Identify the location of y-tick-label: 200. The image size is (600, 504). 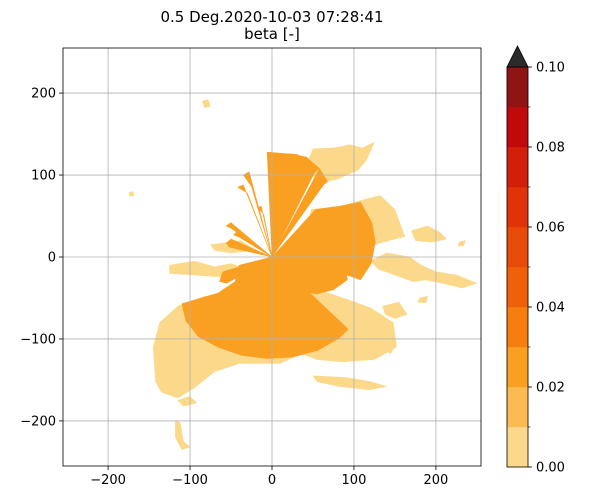
(43, 94).